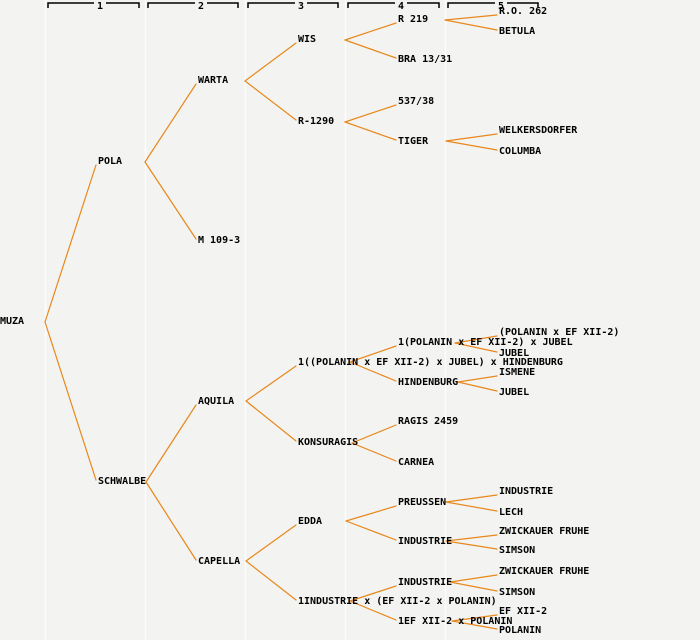  What do you see at coordinates (373, 371) in the screenshot?
I see `pedigree-edge-long1-hindenburg` at bounding box center [373, 371].